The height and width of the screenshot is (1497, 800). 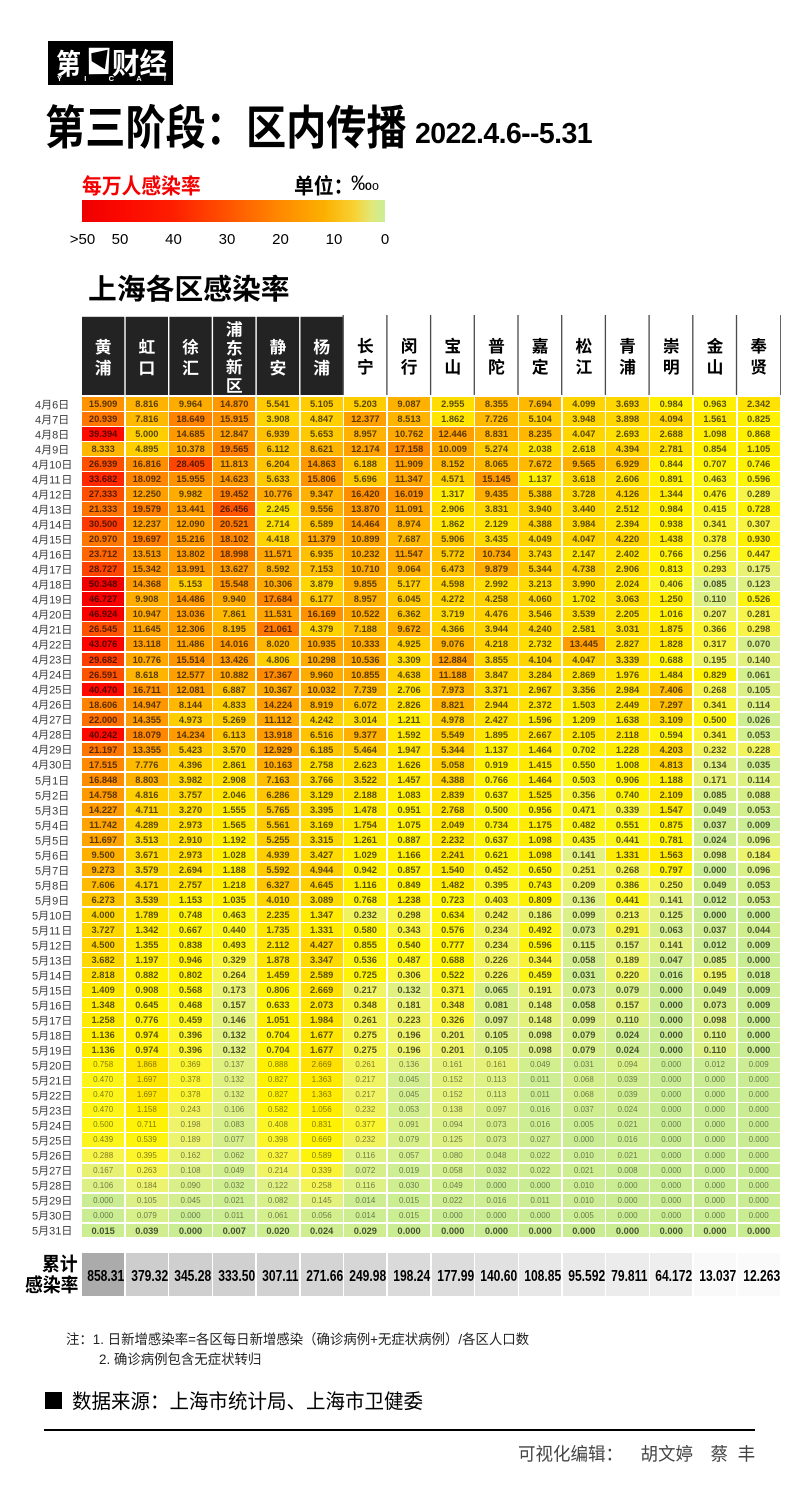 What do you see at coordinates (55, 781) in the screenshot?
I see `svg-text: 1` at bounding box center [55, 781].